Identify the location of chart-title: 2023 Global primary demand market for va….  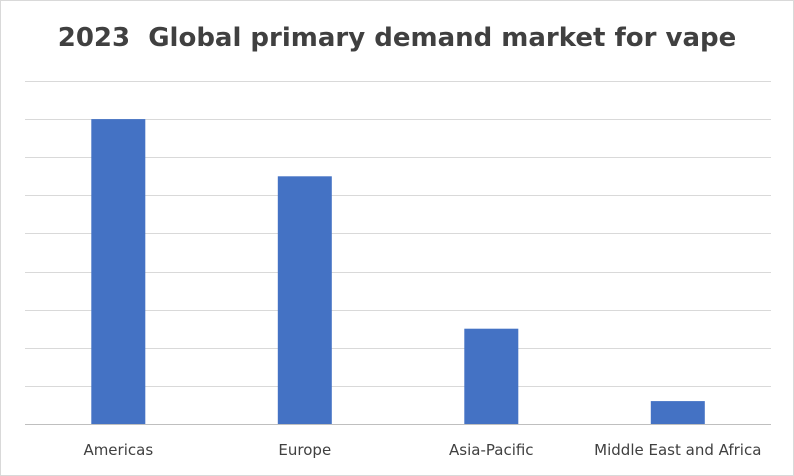
(397, 38).